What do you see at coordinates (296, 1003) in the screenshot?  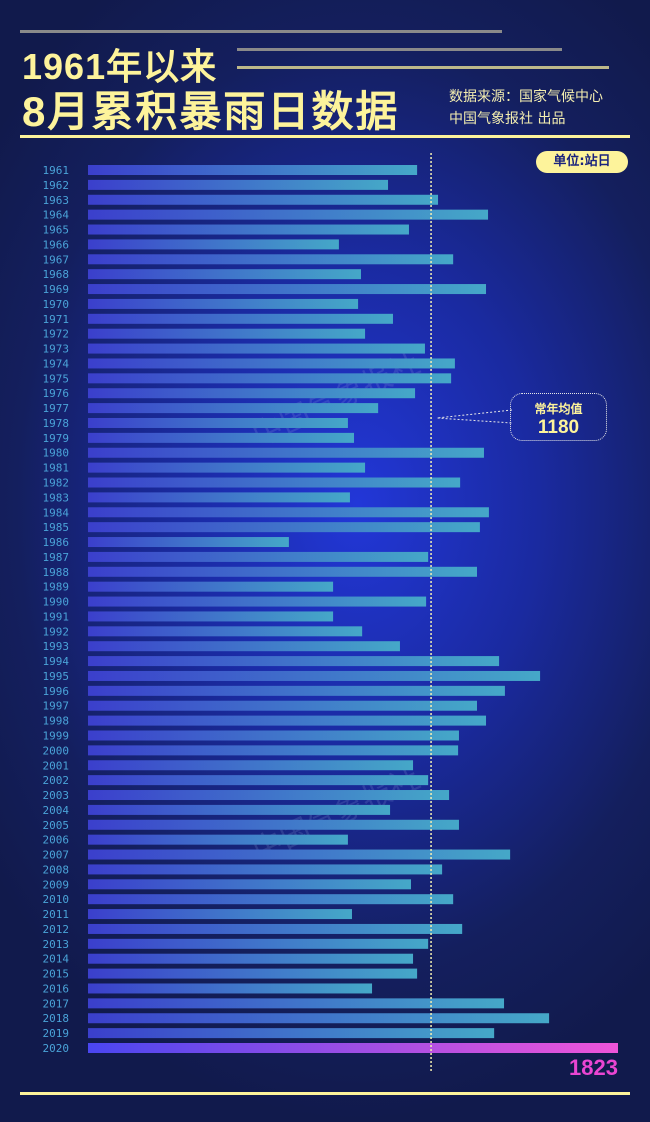 I see `bar-2017` at bounding box center [296, 1003].